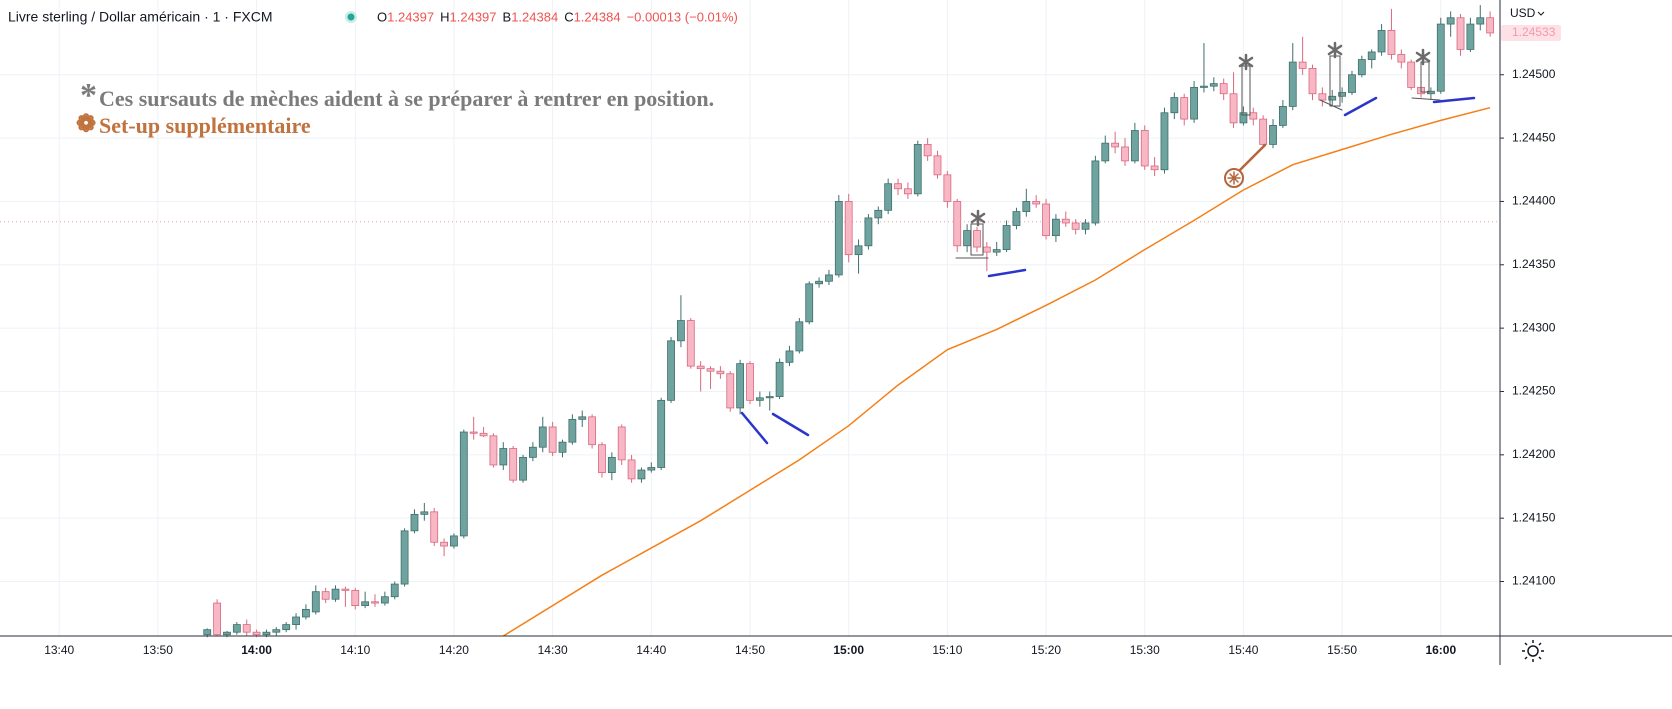  I want to click on x-tick-label: 13:40, so click(59, 650).